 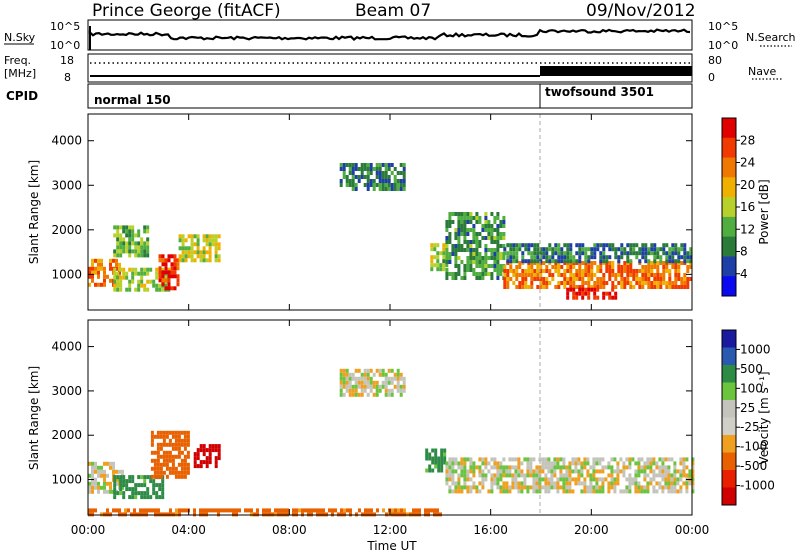 What do you see at coordinates (729, 128) in the screenshot?
I see `power-colorbar-swatch` at bounding box center [729, 128].